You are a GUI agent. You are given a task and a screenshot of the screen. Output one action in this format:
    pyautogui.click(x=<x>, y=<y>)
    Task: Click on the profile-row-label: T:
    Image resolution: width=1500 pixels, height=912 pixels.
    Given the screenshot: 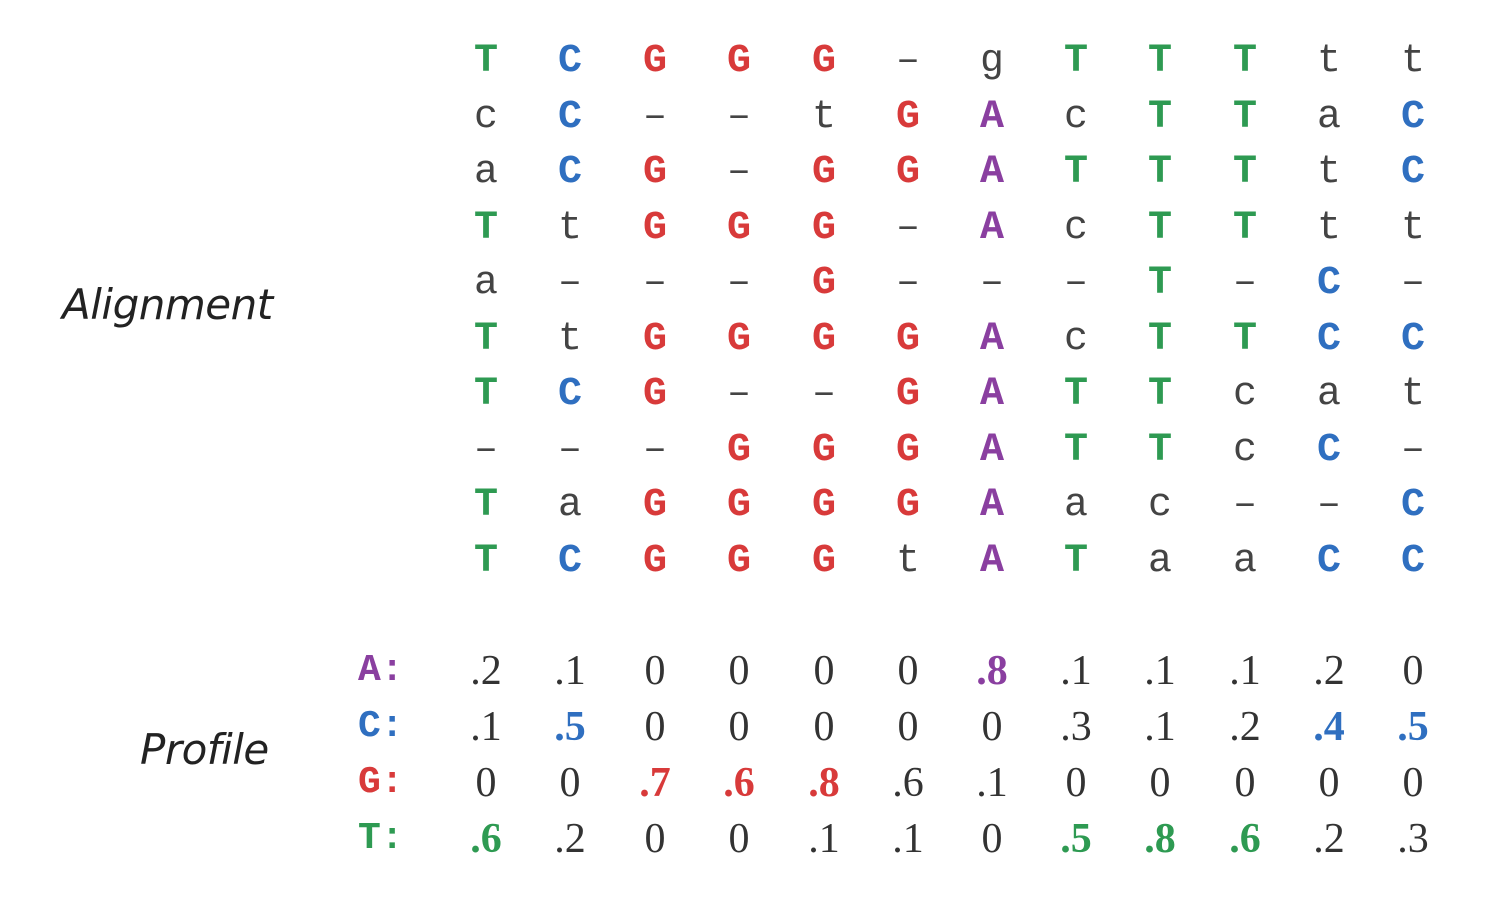 What is the action you would take?
    pyautogui.click(x=381, y=838)
    